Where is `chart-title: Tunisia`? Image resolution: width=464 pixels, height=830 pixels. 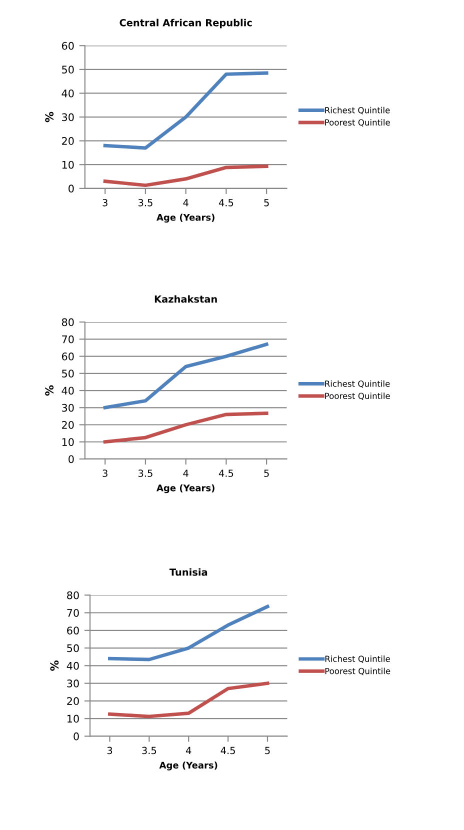
chart-title: Tunisia is located at coordinates (188, 572).